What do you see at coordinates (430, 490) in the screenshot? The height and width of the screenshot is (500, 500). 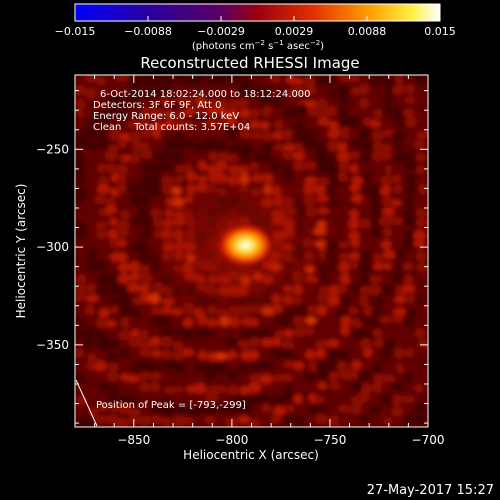 I see `footer-timestamp: 27-May-2017 15:27` at bounding box center [430, 490].